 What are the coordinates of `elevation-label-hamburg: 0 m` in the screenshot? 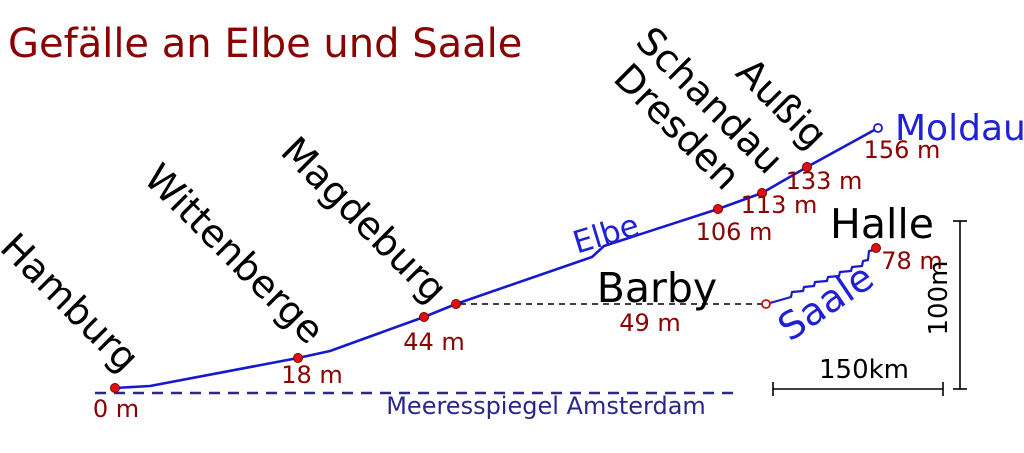 It's located at (116, 409).